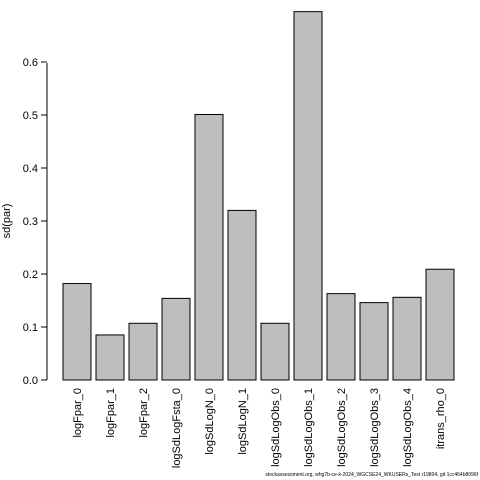  Describe the element at coordinates (408, 427) in the screenshot. I see `x-tick-label: logSdLogObs_4` at that location.